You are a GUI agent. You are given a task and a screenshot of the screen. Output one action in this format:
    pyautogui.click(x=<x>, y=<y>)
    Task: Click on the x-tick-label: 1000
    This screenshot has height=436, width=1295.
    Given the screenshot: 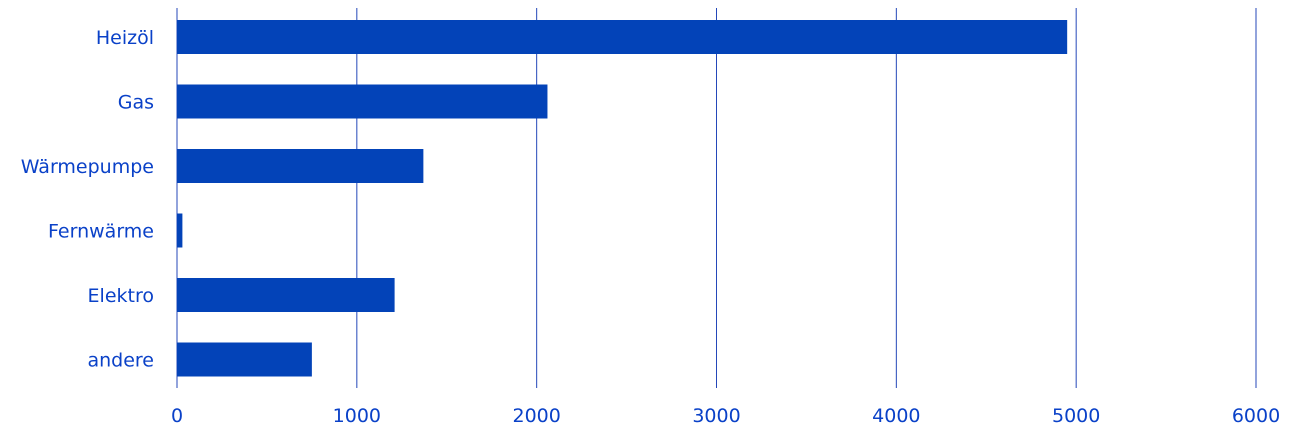 What is the action you would take?
    pyautogui.click(x=357, y=416)
    